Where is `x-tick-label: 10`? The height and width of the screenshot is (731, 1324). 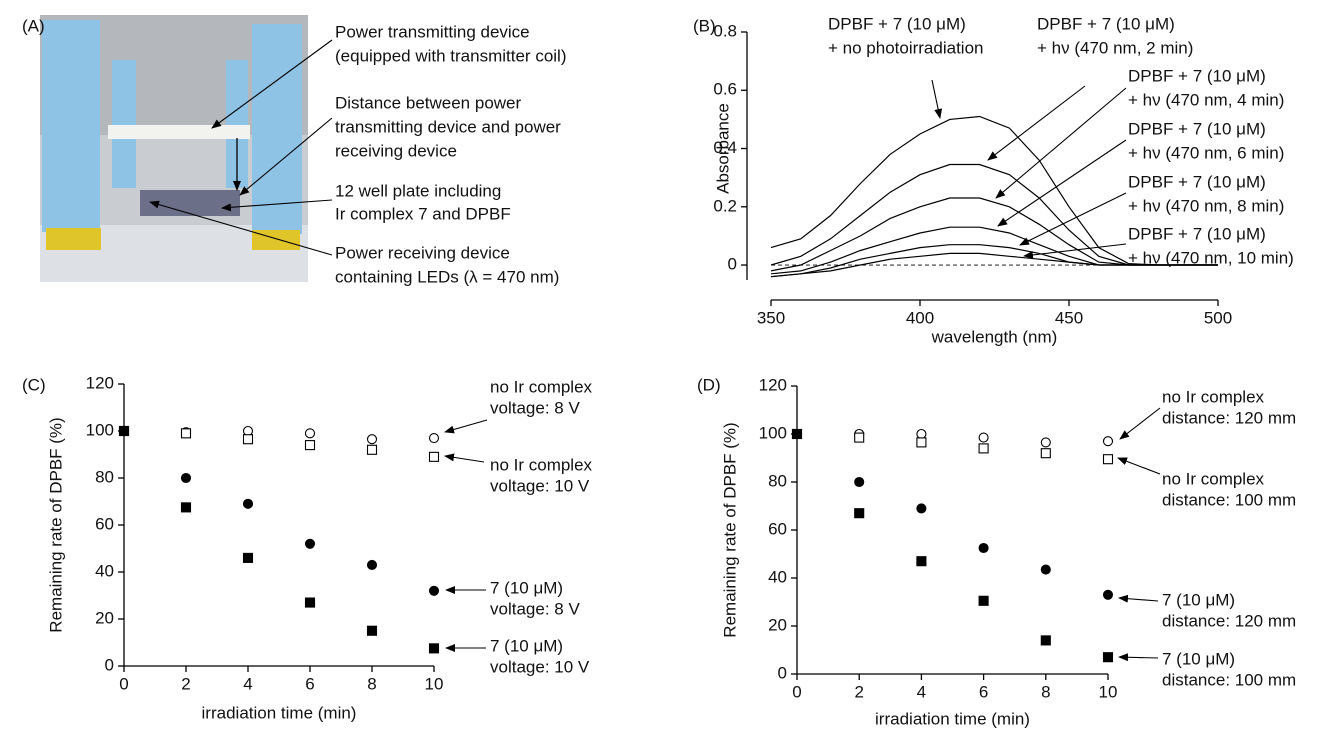 x-tick-label: 10 is located at coordinates (1108, 691).